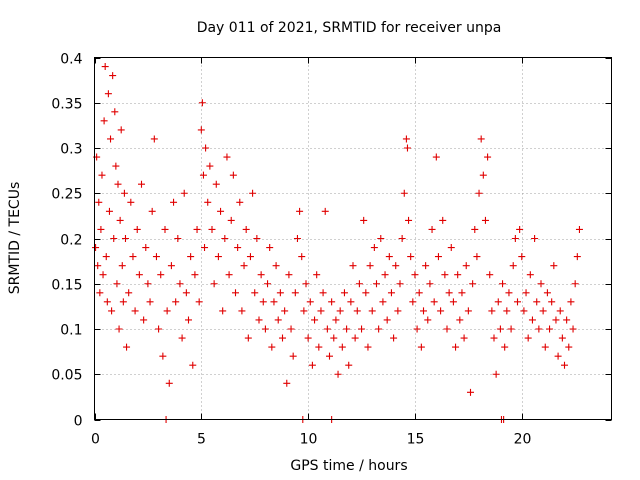  What do you see at coordinates (66, 195) in the screenshot?
I see `y-tick-label: 0.25` at bounding box center [66, 195].